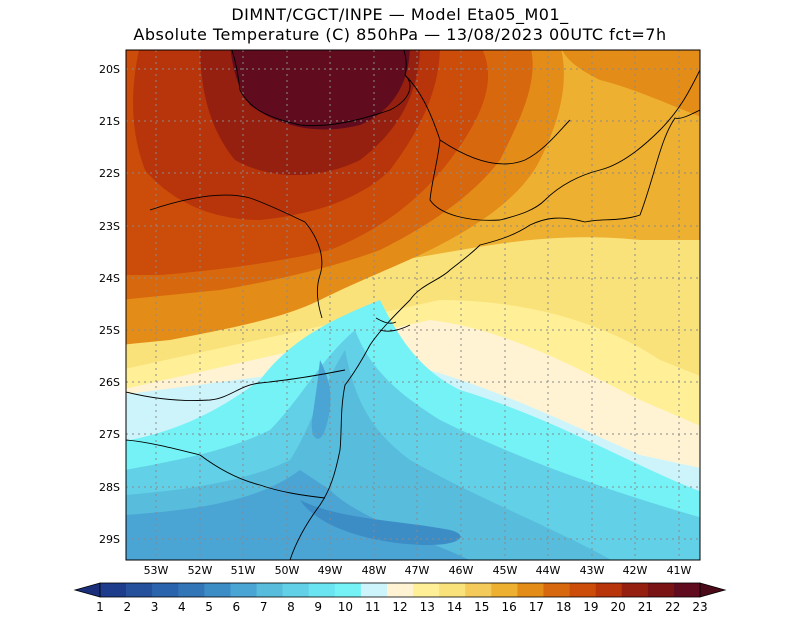 Image resolution: width=800 pixels, height=618 pixels. I want to click on lon-label: 50W, so click(287, 570).